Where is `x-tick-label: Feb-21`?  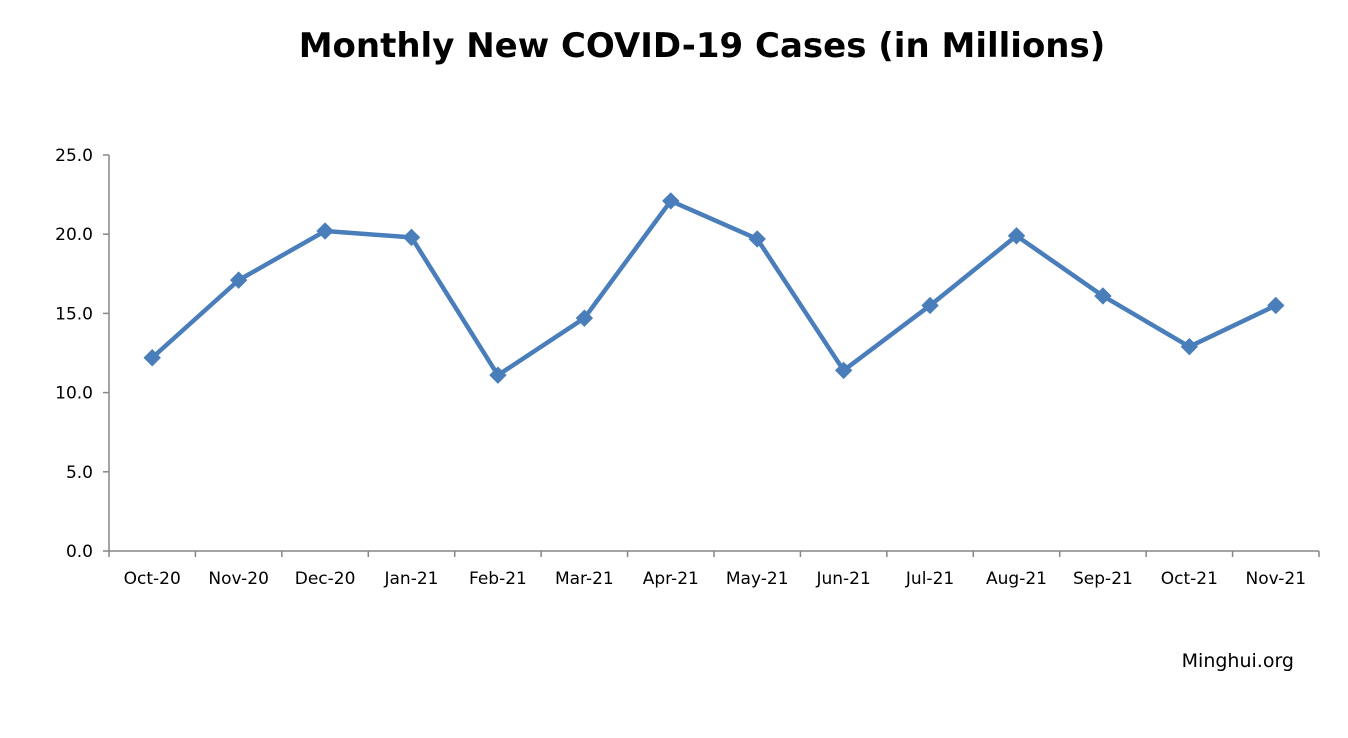
x-tick-label: Feb-21 is located at coordinates (498, 579).